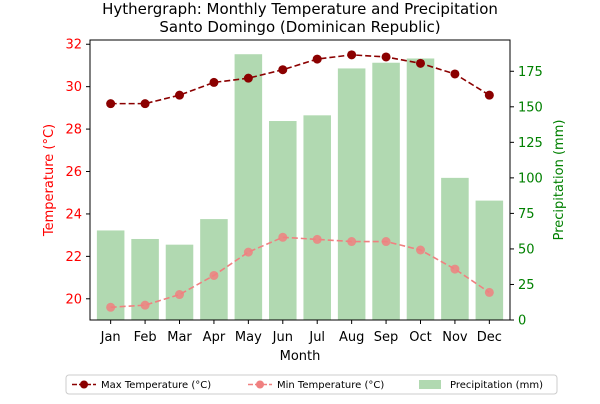 Image resolution: width=600 pixels, height=404 pixels. I want to click on legend-min-marker, so click(260, 384).